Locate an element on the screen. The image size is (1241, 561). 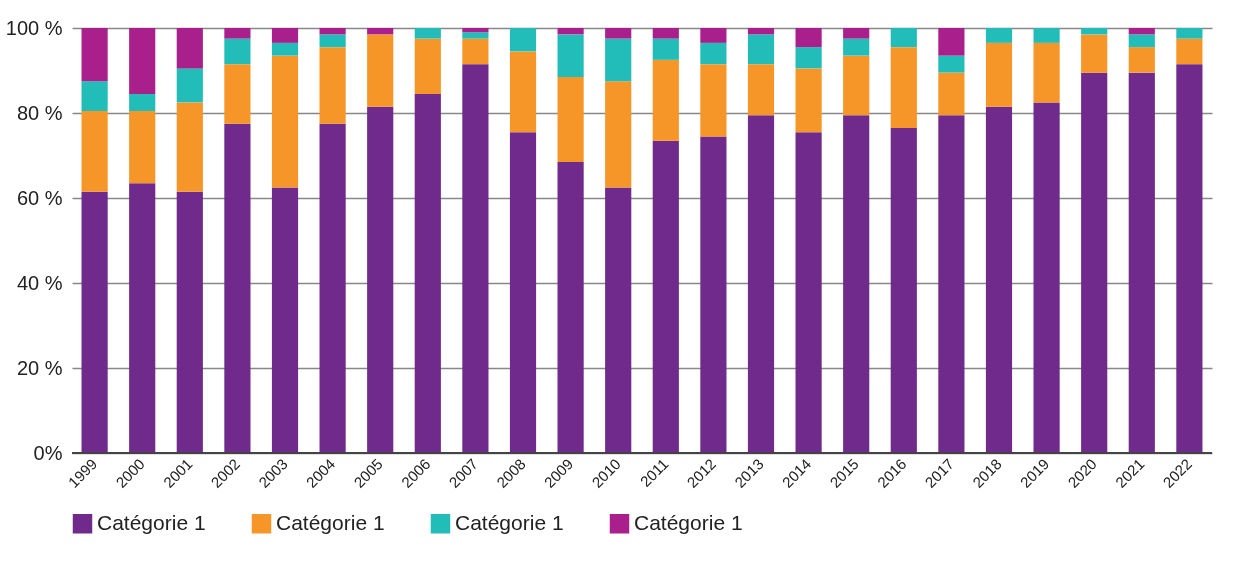
y-tick-label: 80 % is located at coordinates (39, 112).